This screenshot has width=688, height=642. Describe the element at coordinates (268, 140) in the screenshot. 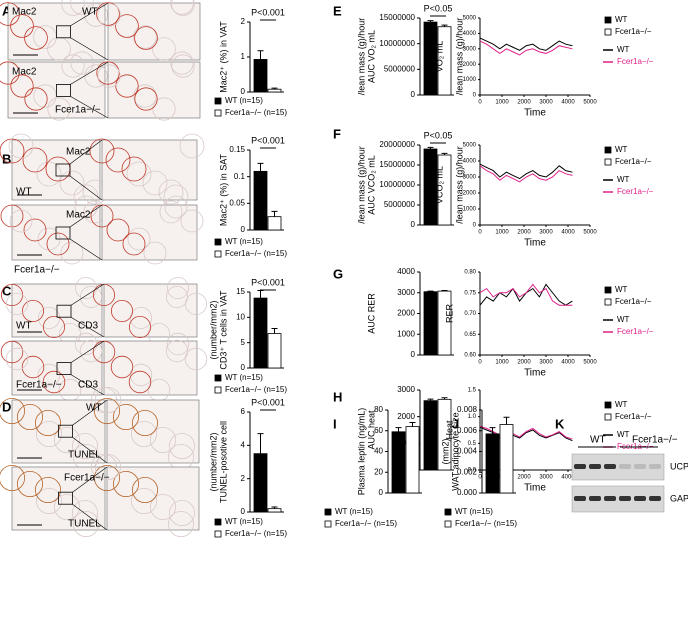

I see `p-value: P<0.001` at that location.